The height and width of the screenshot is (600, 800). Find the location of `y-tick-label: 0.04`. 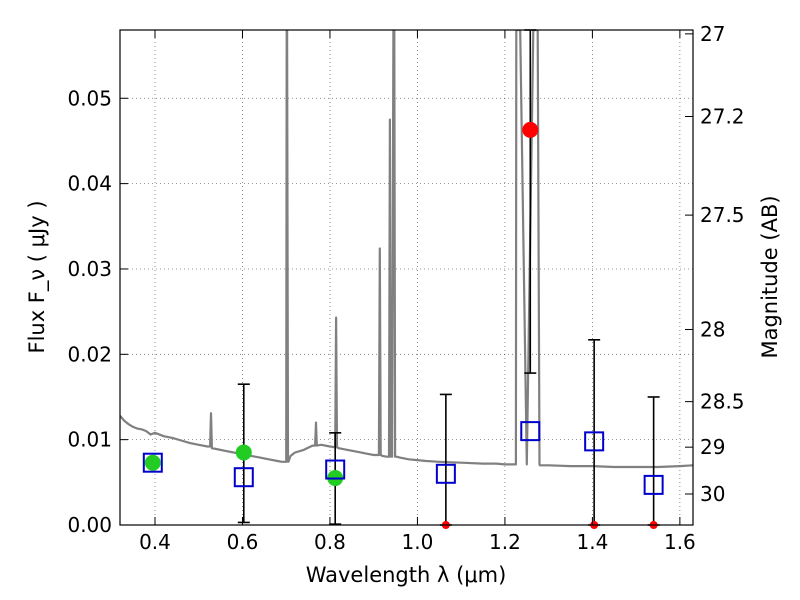

y-tick-label: 0.04 is located at coordinates (89, 184).